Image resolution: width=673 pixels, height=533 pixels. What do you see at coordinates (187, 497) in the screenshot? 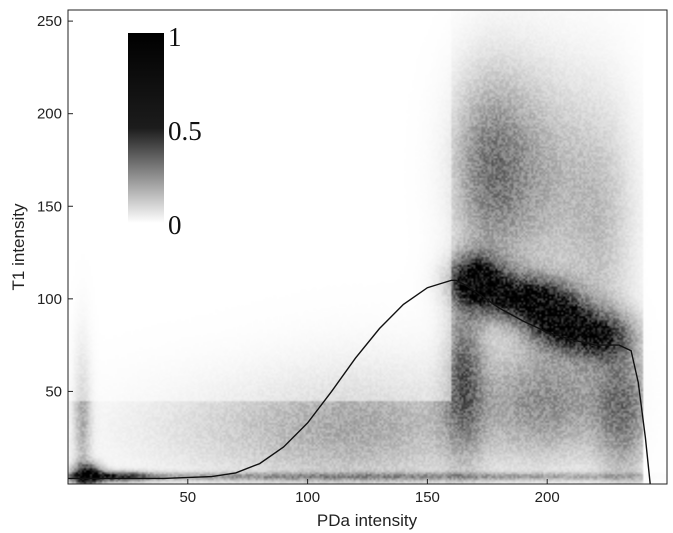
I see `x-tick-label: 50` at bounding box center [187, 497].